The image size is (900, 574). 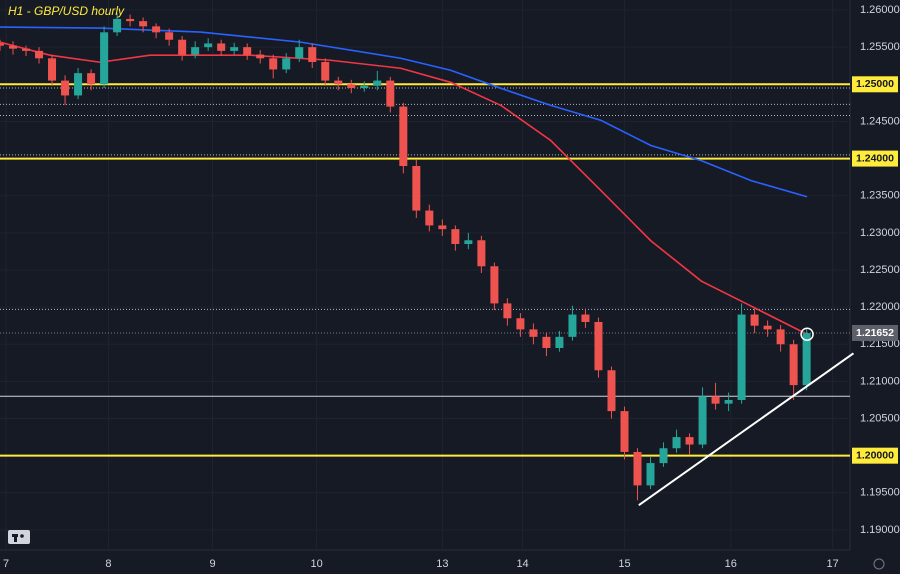 What do you see at coordinates (880, 121) in the screenshot?
I see `y-tick-label: 1.24500` at bounding box center [880, 121].